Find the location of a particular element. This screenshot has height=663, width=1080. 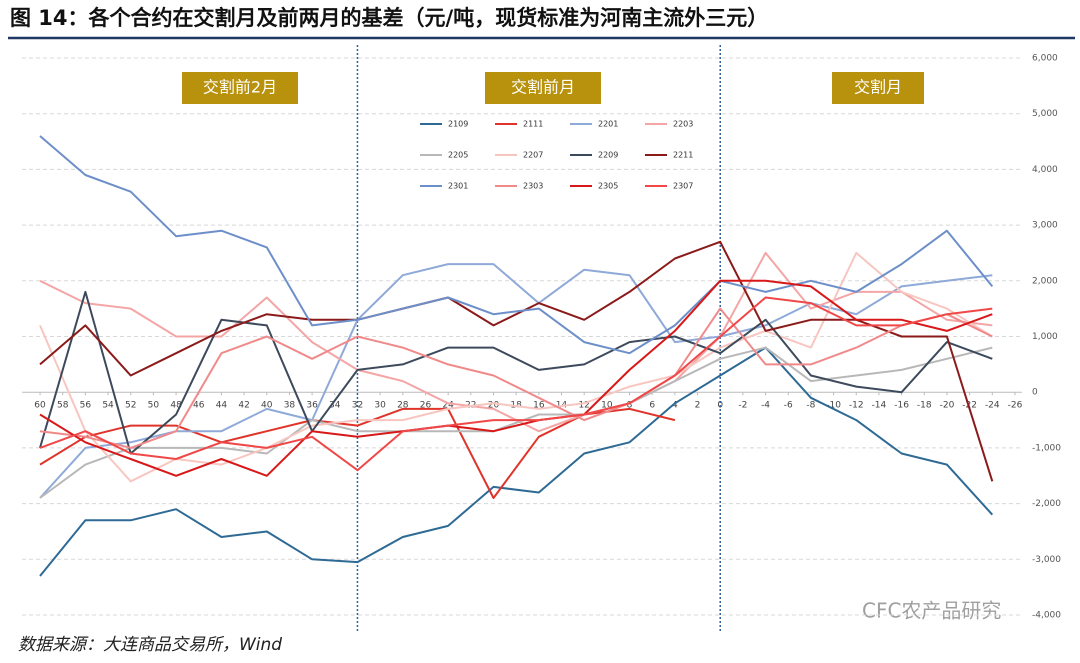

x-tick-label: -6 is located at coordinates (788, 406).